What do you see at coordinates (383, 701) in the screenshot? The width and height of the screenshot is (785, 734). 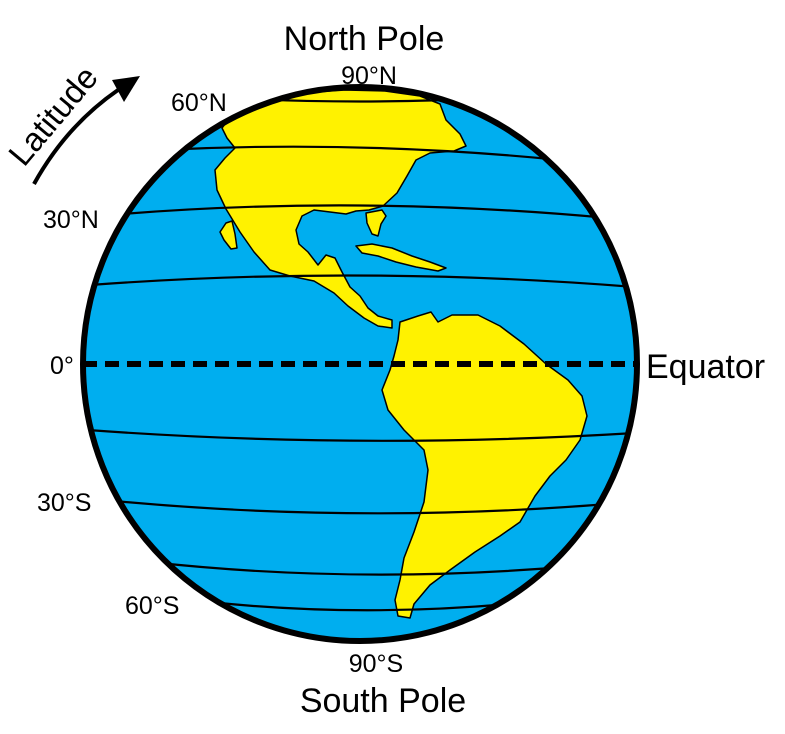 I see `south-pole-label: South Pole` at bounding box center [383, 701].